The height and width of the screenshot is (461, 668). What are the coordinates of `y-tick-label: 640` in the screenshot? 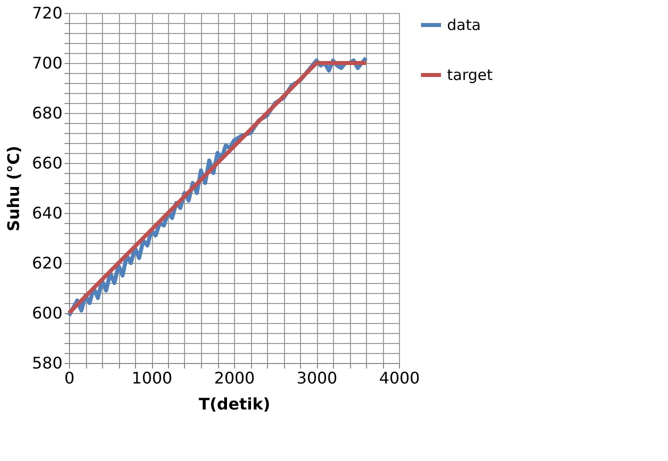 It's located at (47, 213).